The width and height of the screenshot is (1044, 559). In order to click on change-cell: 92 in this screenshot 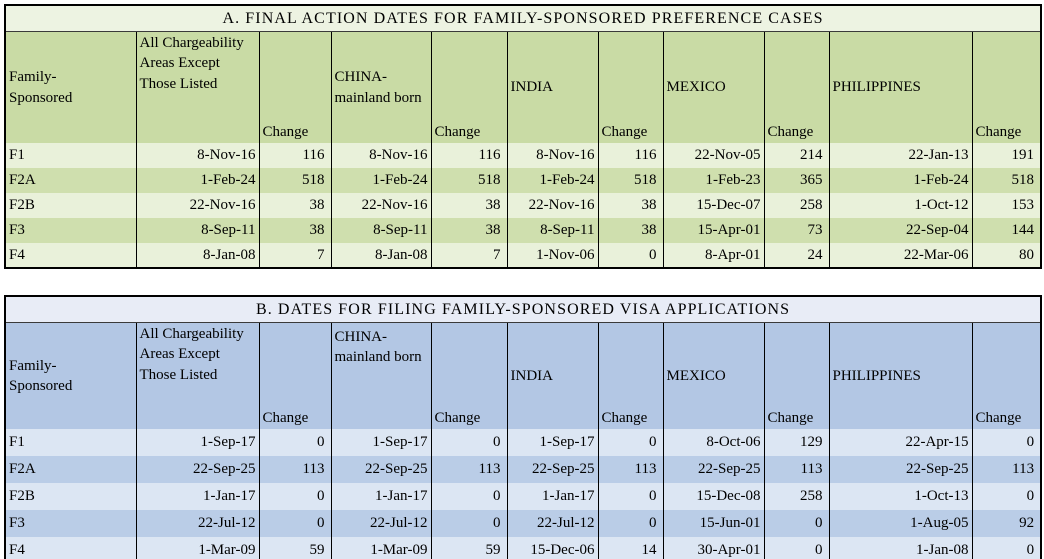, I will do `click(1006, 523)`.